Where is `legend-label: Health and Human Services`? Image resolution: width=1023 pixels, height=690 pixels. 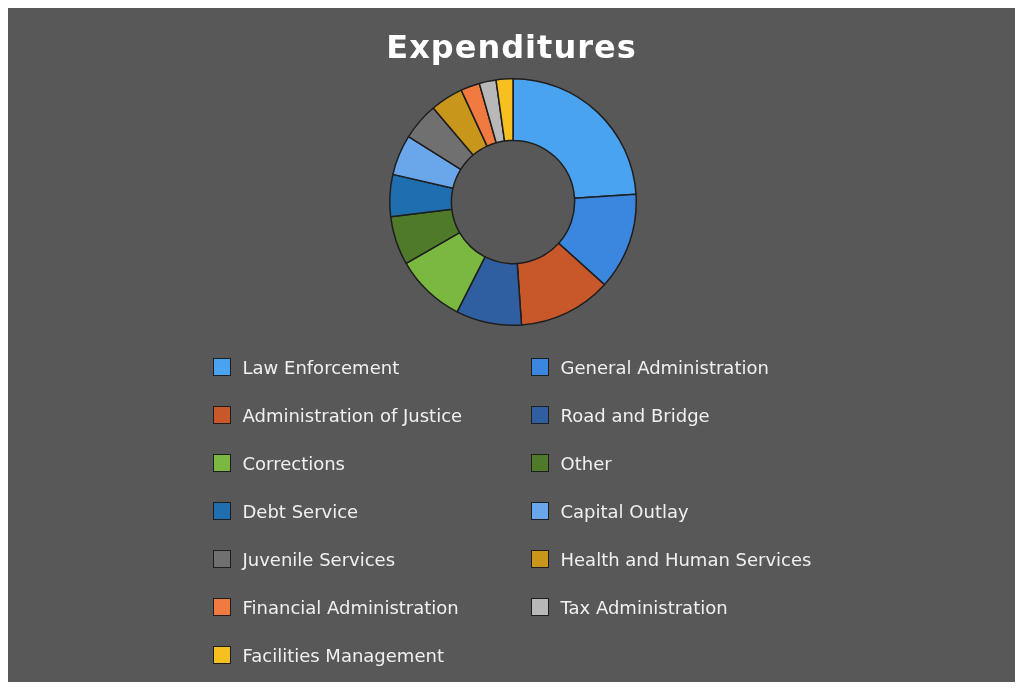 legend-label: Health and Human Services is located at coordinates (686, 559).